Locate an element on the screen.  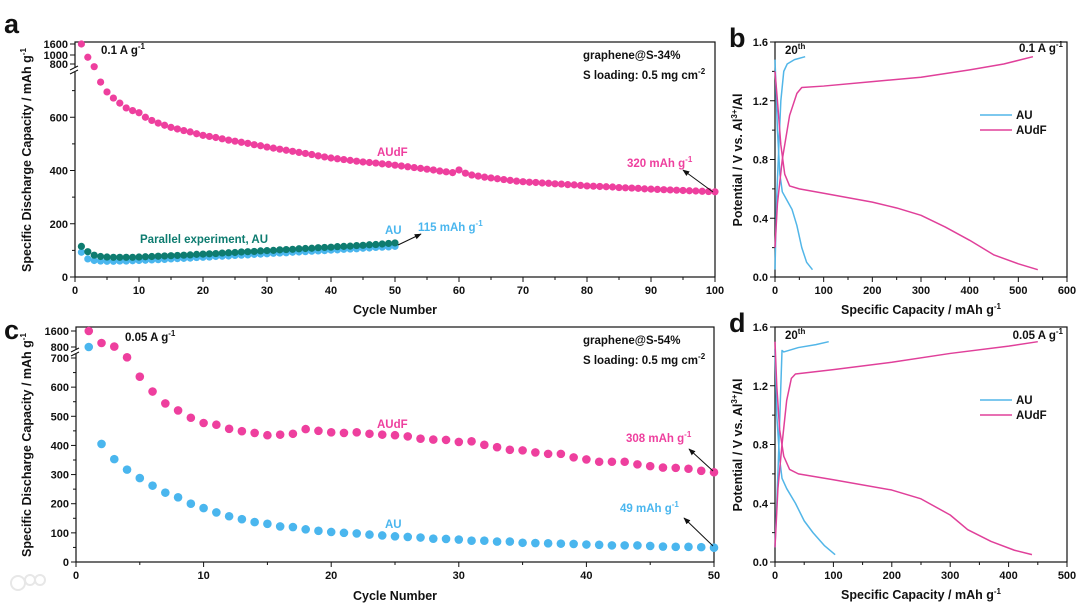
y-tick-label: 1.6 is located at coordinates (760, 328).